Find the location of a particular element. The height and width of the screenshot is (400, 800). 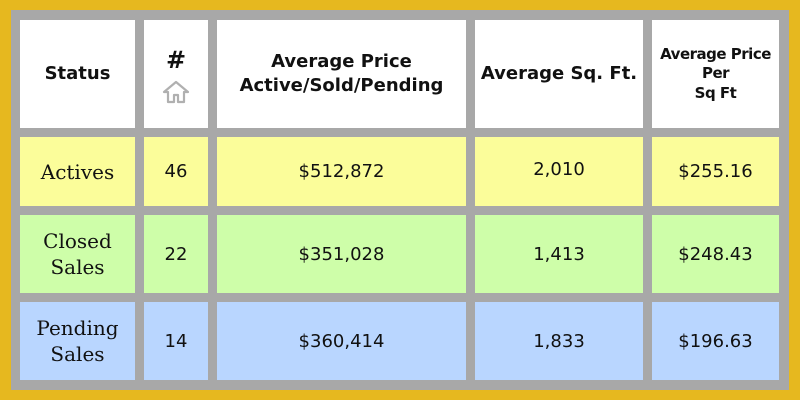

row-closed-status: Closed Sales is located at coordinates (77, 254).